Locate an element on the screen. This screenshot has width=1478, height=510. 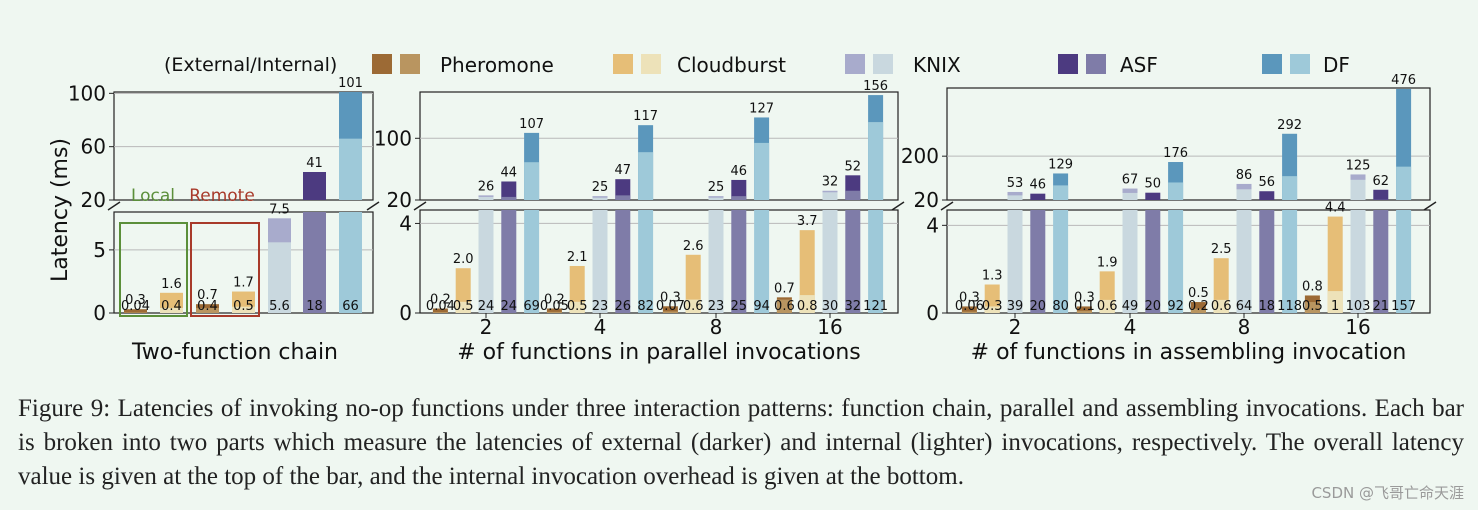
panel2-bar-external-cloudburst is located at coordinates (693, 283).